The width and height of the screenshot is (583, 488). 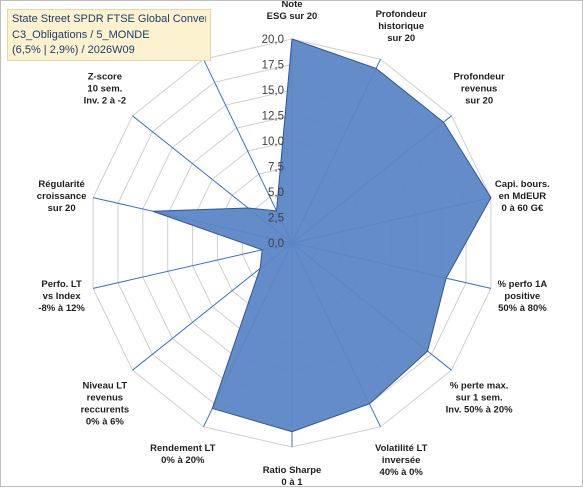 What do you see at coordinates (193, 265) in the screenshot?
I see `radar-spoke` at bounding box center [193, 265].